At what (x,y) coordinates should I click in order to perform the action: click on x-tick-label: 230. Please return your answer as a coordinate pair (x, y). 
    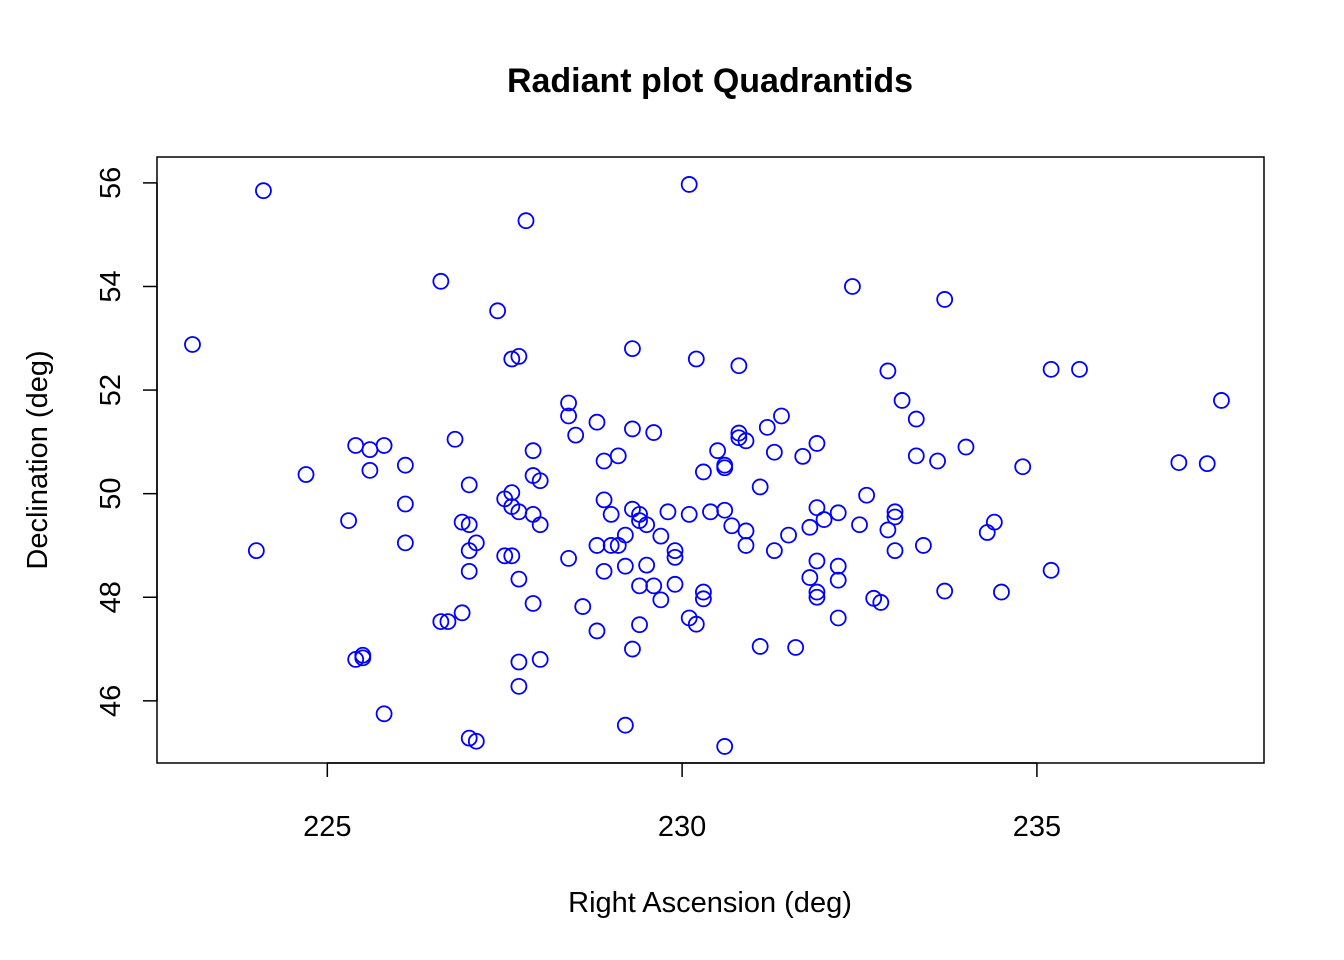
    Looking at the image, I should click on (682, 827).